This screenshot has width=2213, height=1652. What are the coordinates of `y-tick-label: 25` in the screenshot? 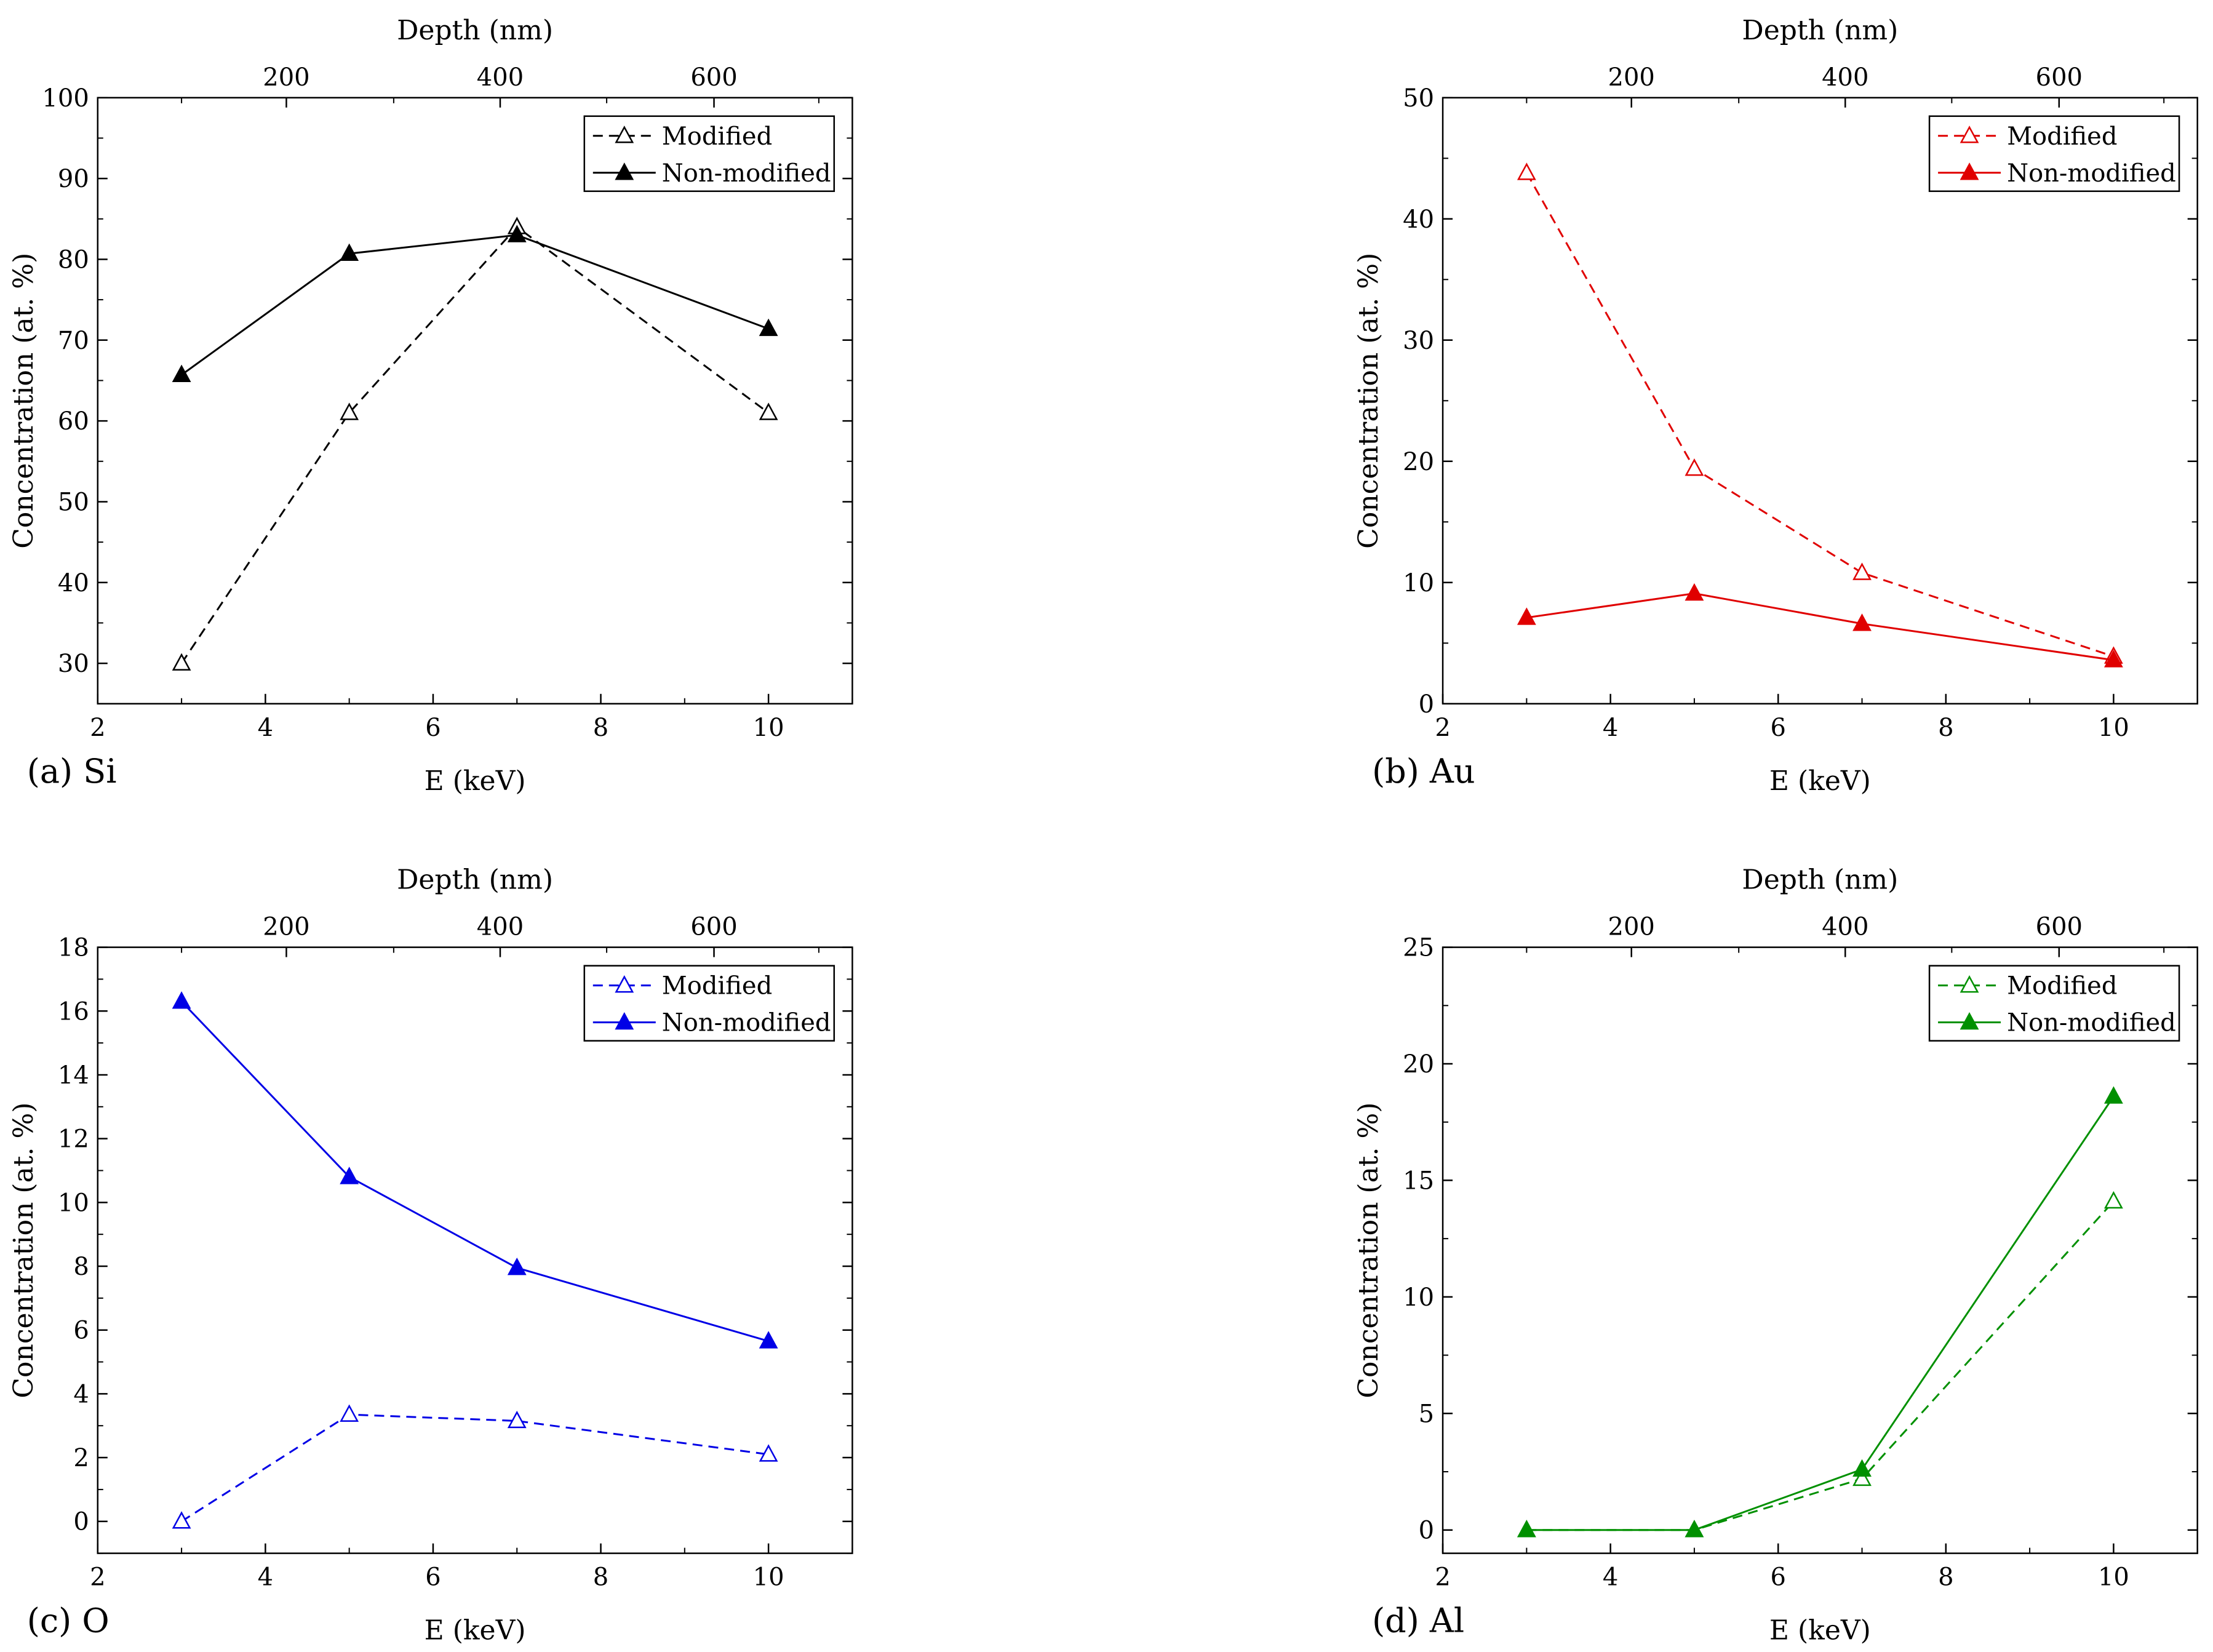 It's located at (1418, 948).